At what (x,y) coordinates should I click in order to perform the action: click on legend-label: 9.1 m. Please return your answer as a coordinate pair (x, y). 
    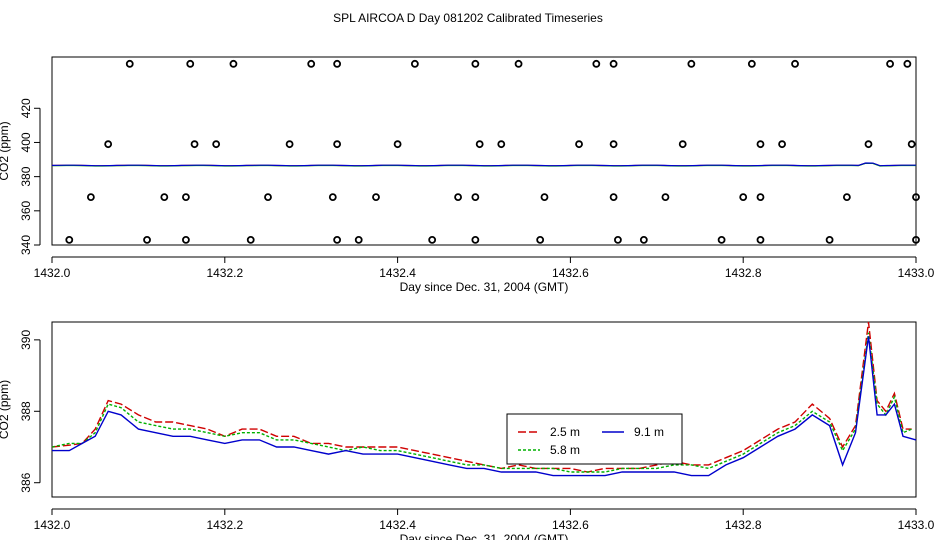
    Looking at the image, I should click on (649, 432).